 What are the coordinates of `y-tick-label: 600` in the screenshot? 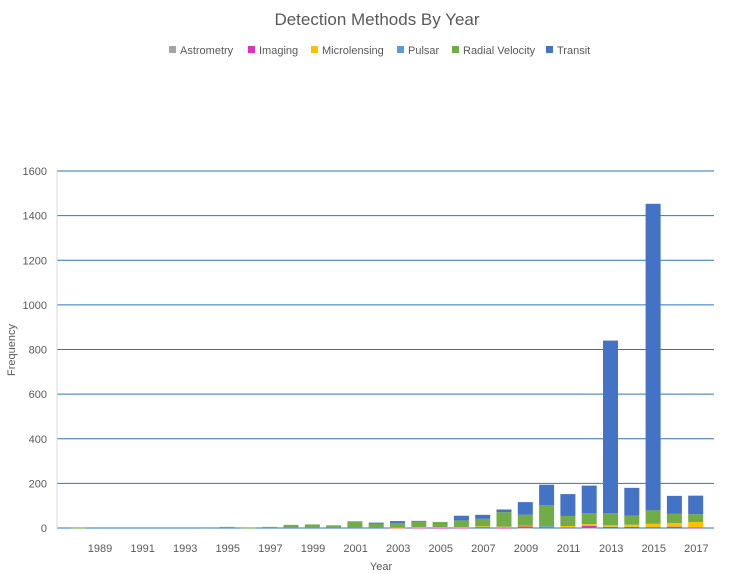 It's located at (38, 395).